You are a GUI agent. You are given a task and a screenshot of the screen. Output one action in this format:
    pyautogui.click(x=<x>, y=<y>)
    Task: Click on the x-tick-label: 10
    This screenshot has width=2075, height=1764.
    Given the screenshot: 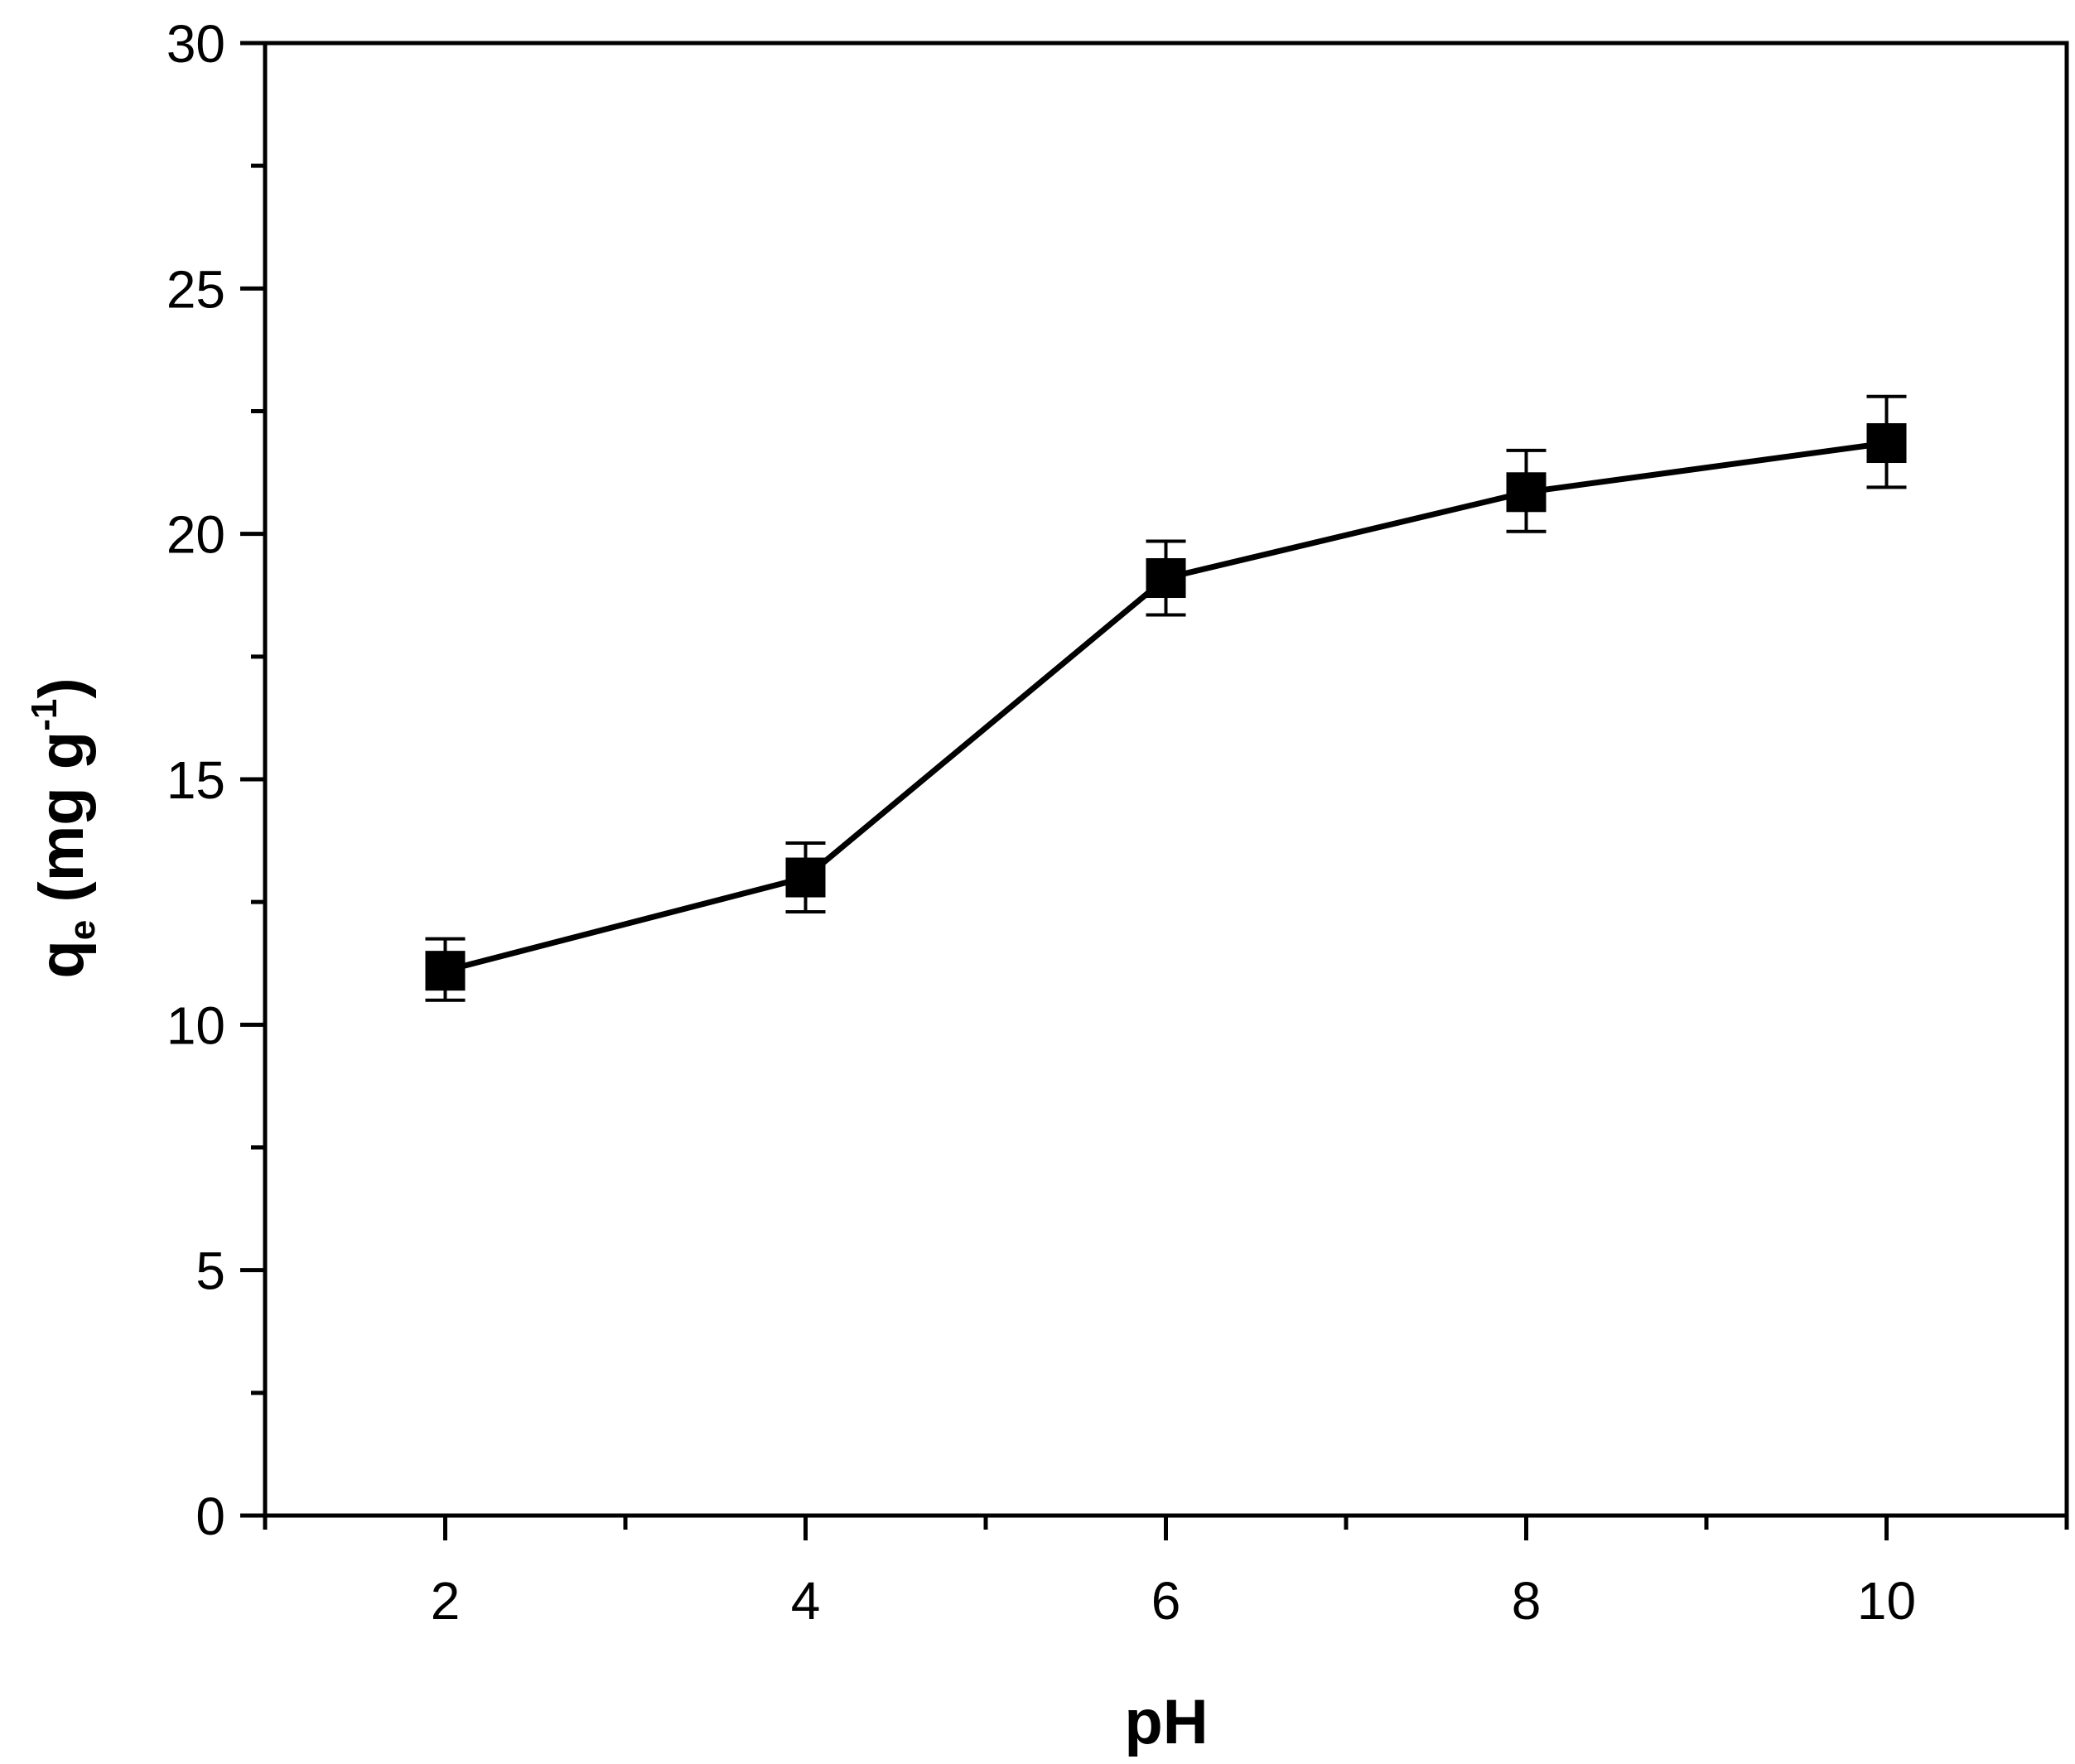 What is the action you would take?
    pyautogui.click(x=1886, y=1601)
    